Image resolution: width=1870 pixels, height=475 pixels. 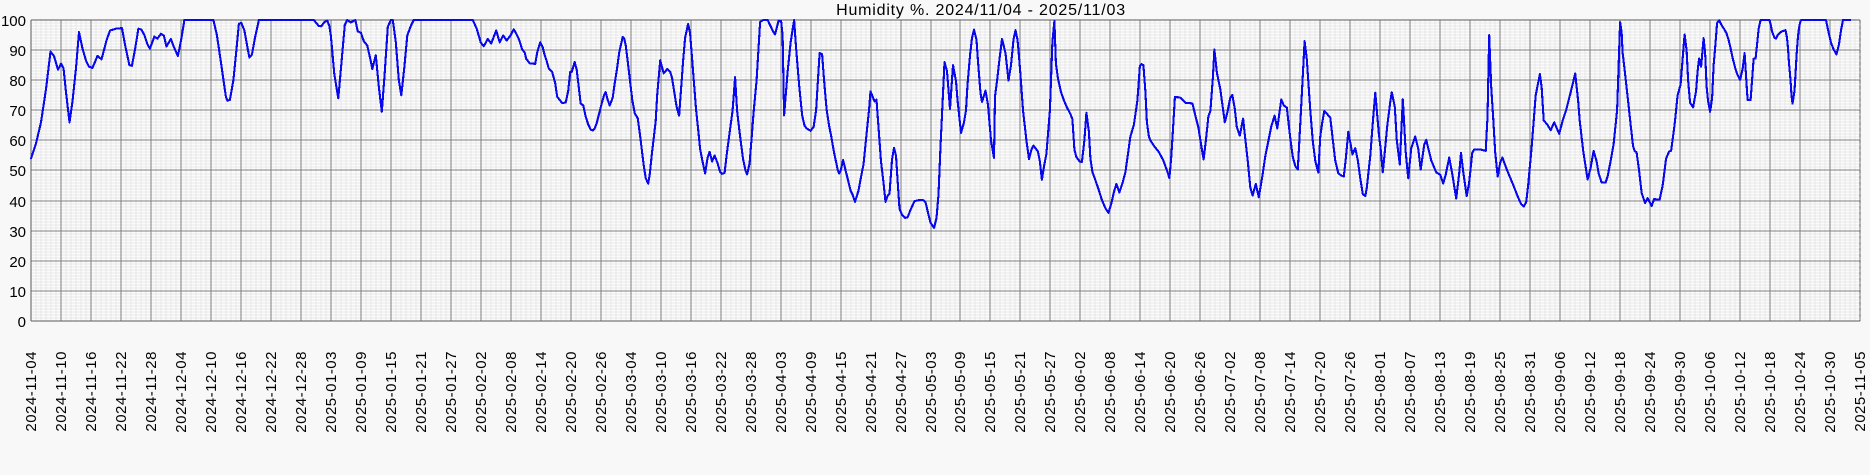 What do you see at coordinates (17, 111) in the screenshot?
I see `svg-text: 70` at bounding box center [17, 111].